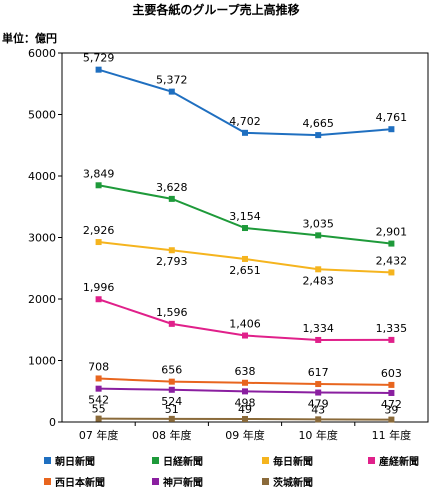 The image size is (432, 501). What do you see at coordinates (245, 409) in the screenshot?
I see `data-label: 49` at bounding box center [245, 409].